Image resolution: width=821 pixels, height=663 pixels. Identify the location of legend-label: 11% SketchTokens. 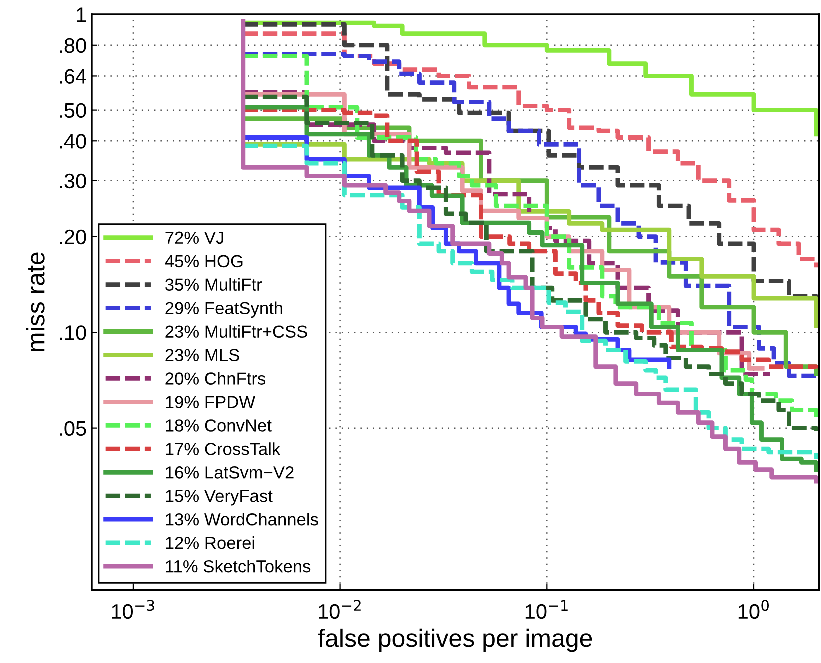
(238, 566).